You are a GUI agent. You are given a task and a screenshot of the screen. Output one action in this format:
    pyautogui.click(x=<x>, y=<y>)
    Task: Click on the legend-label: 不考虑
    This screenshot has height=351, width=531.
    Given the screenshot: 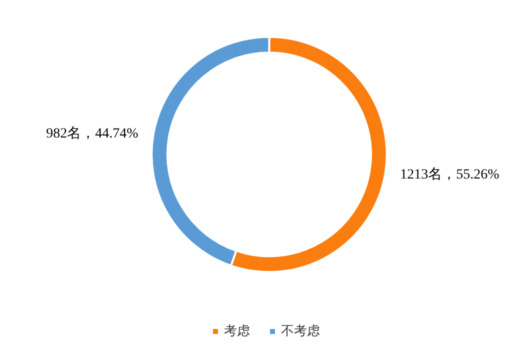 What is the action you would take?
    pyautogui.click(x=300, y=331)
    